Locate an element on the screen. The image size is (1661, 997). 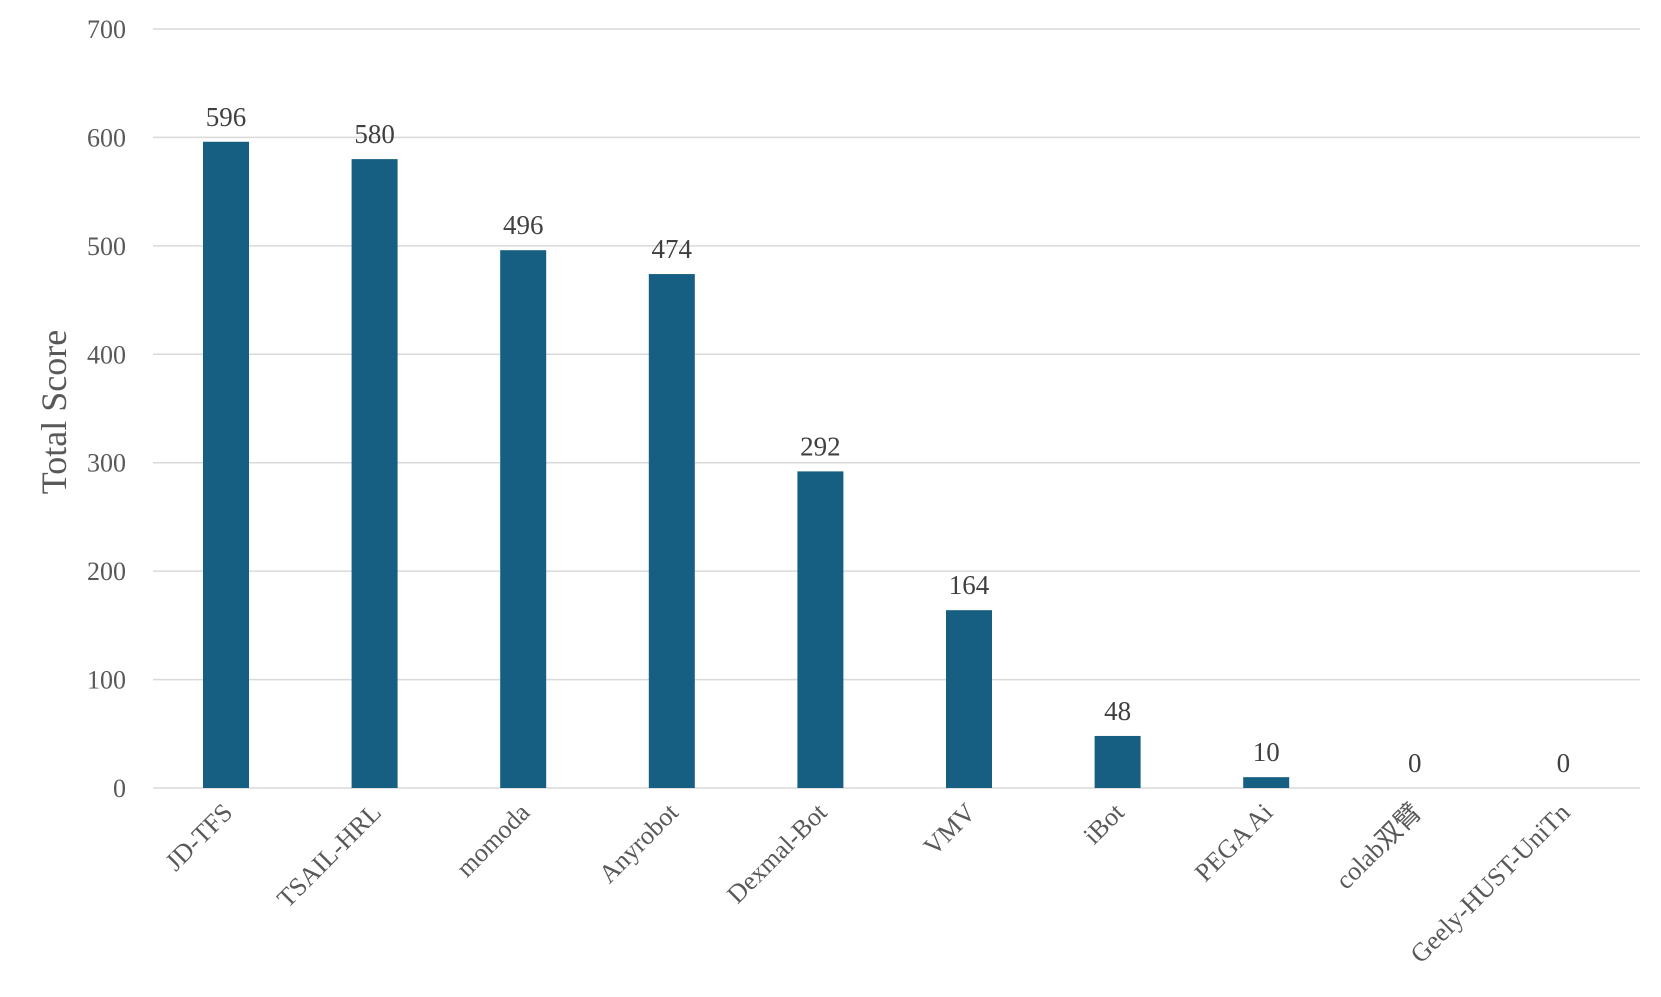
data-label-2: 496 is located at coordinates (523, 225).